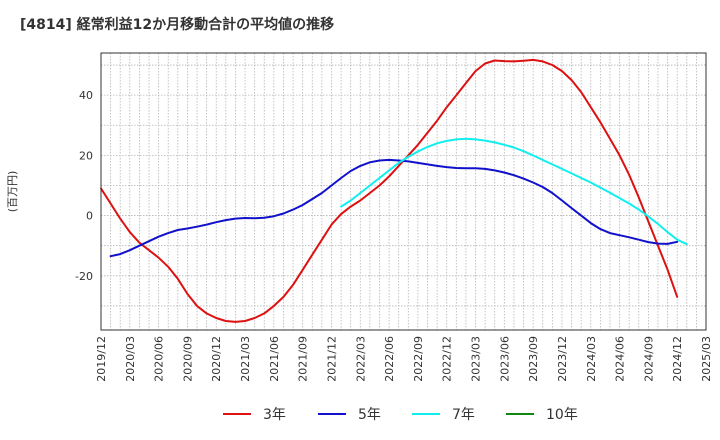  Describe the element at coordinates (514, 191) in the screenshot. I see `series-line` at that location.